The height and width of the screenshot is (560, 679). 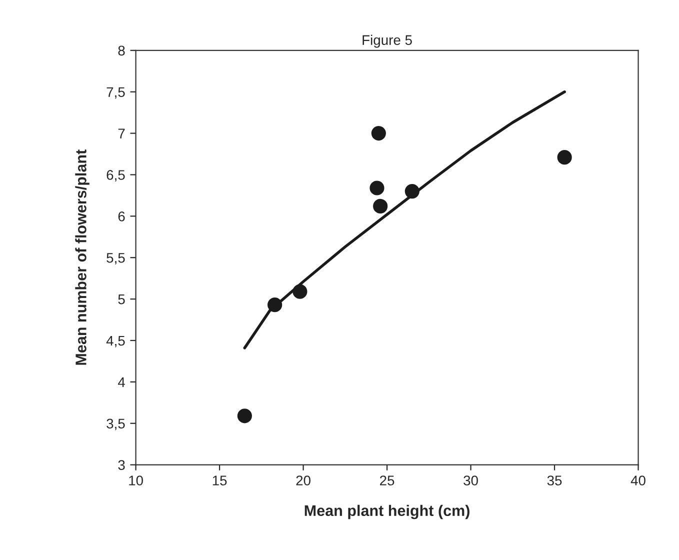 What do you see at coordinates (115, 93) in the screenshot?
I see `y-tick-label: 7,5` at bounding box center [115, 93].